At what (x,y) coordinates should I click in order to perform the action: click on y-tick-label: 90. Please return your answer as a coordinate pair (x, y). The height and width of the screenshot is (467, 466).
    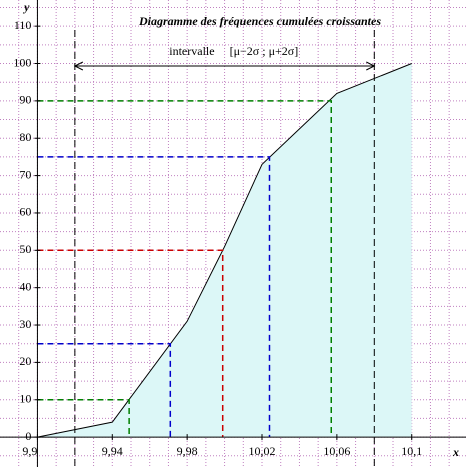
    Looking at the image, I should click on (25, 100).